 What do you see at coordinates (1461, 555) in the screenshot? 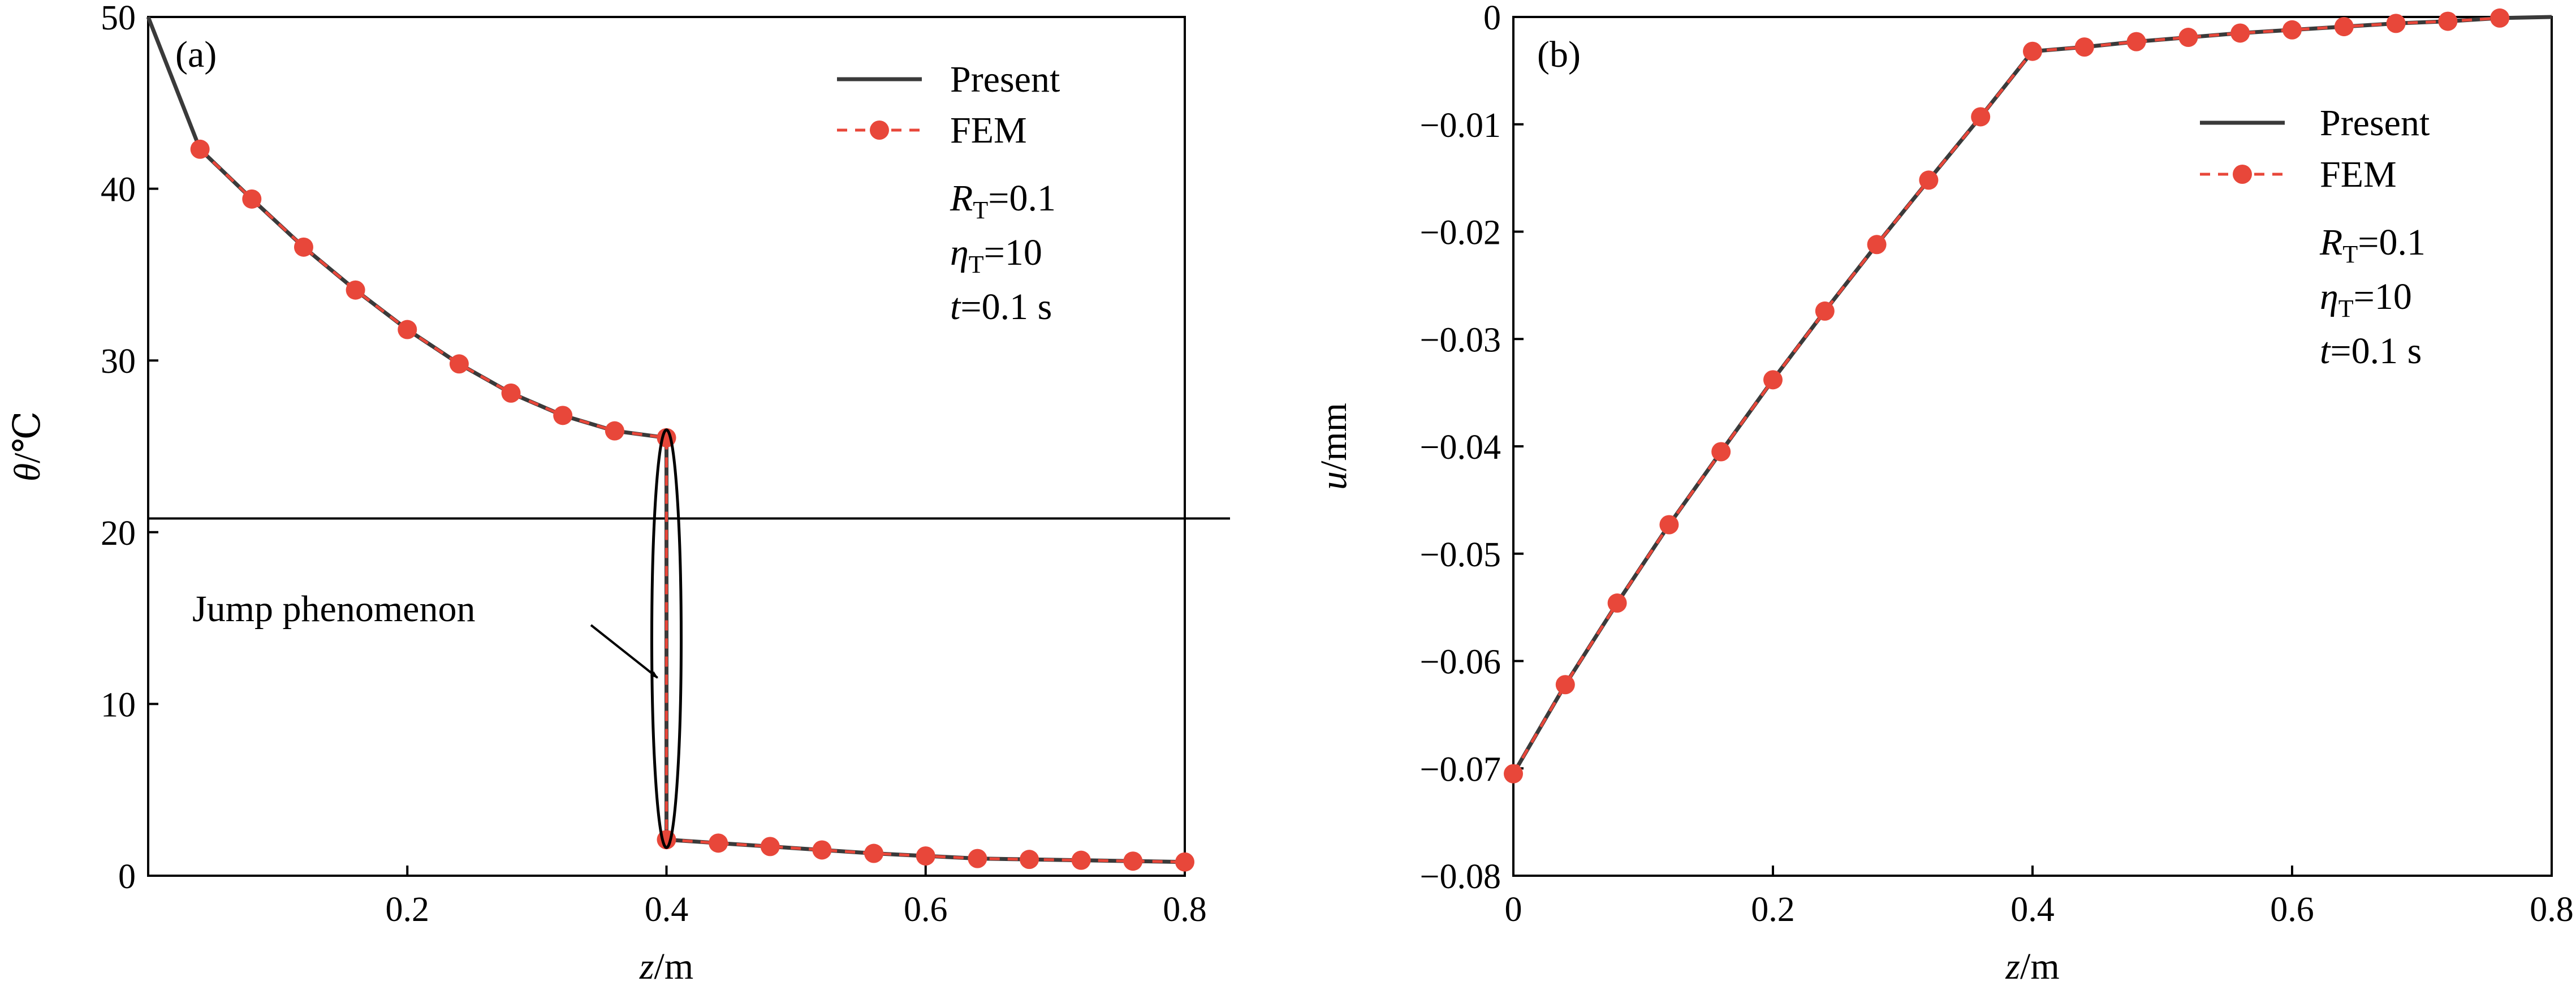
I see `y-tick-label: −0.05` at bounding box center [1461, 555].